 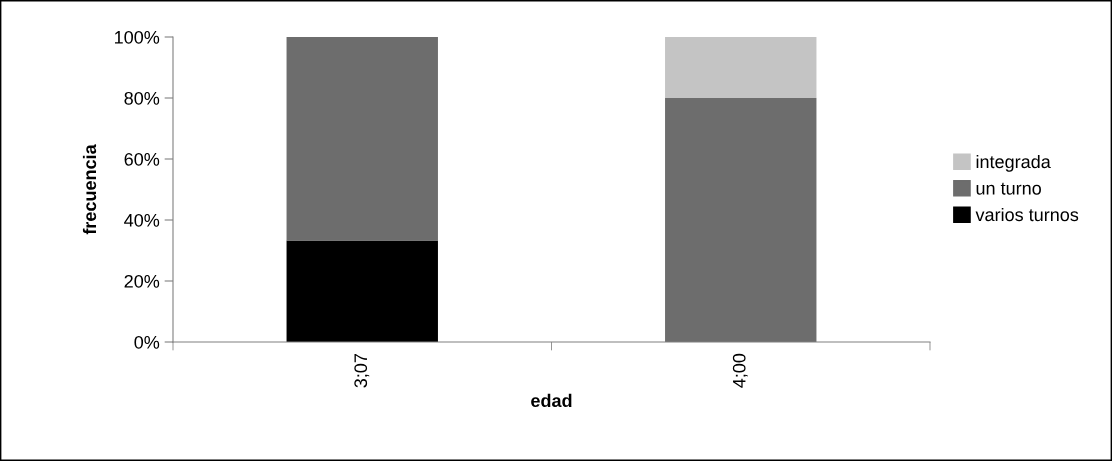 I want to click on y-axis-title: frecuencia, so click(x=89, y=189).